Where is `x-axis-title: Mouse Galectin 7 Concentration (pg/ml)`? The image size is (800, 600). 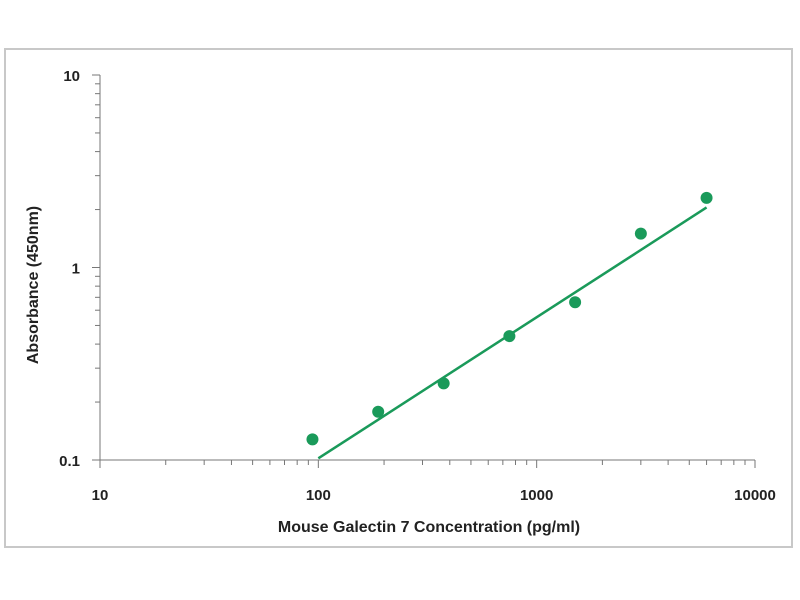 x-axis-title: Mouse Galectin 7 Concentration (pg/ml) is located at coordinates (429, 527).